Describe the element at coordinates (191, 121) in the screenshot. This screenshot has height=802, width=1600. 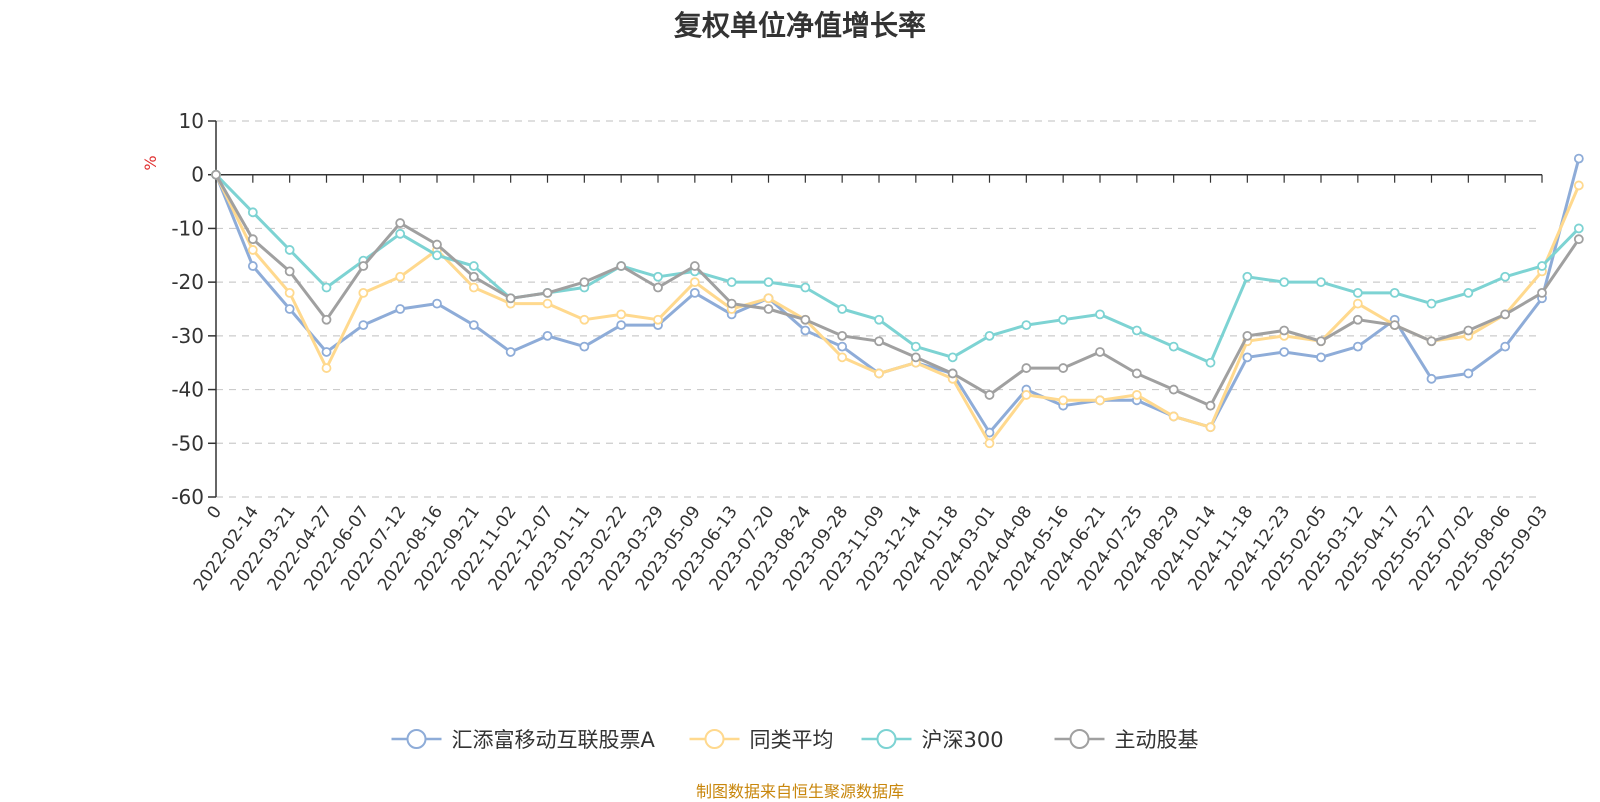
I see `y-tick-label: 10` at that location.